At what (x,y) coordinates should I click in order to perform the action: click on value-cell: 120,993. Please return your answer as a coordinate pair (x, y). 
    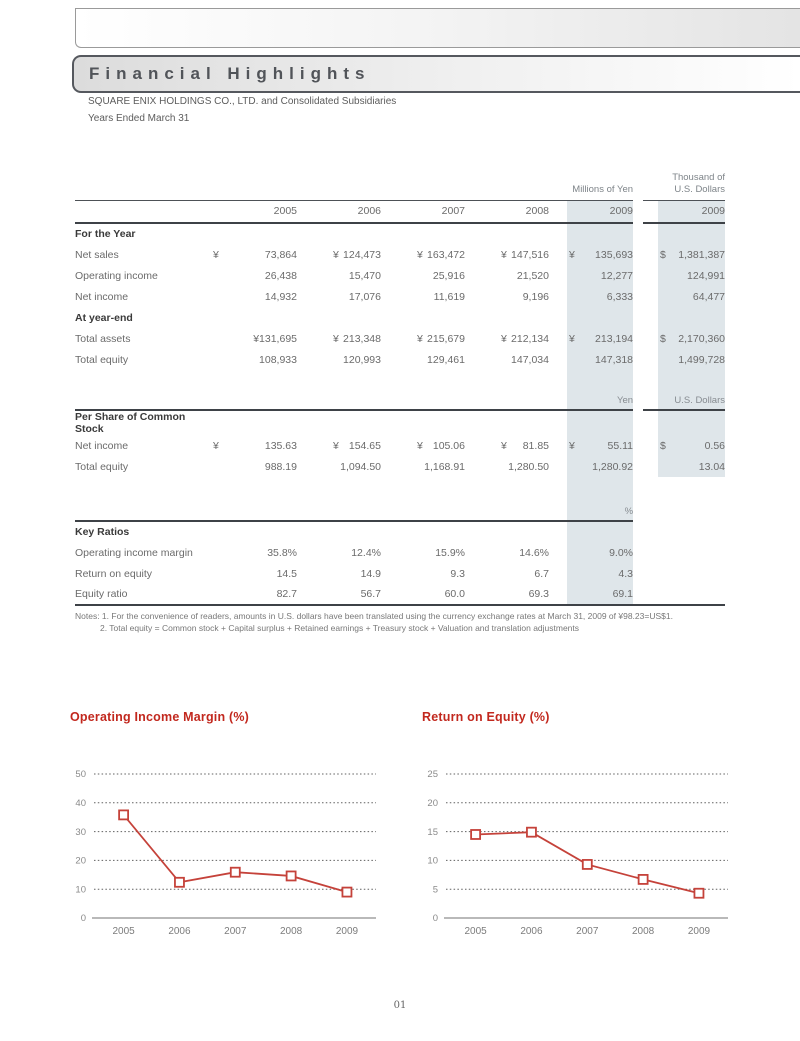
    Looking at the image, I should click on (362, 359).